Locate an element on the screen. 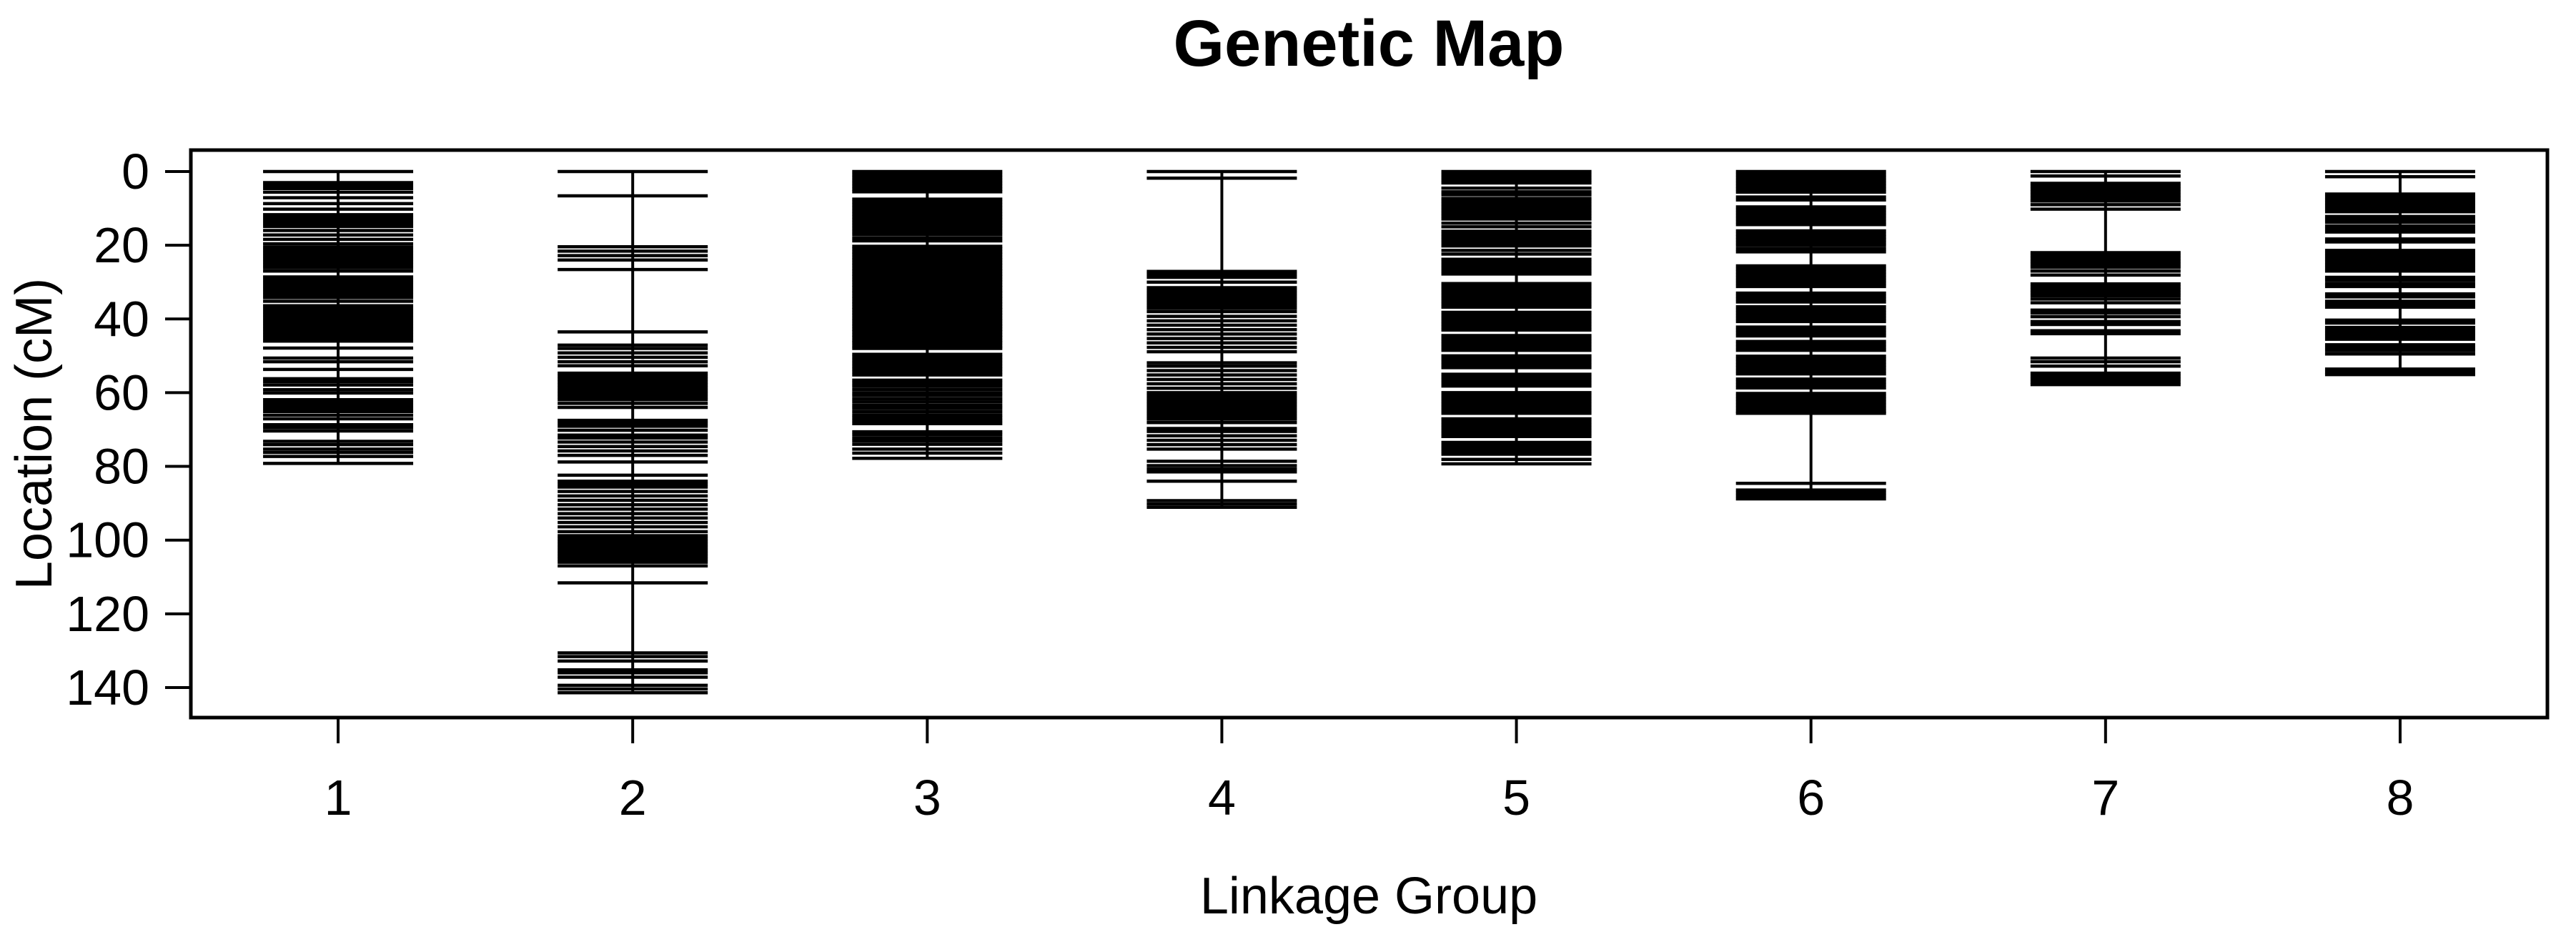  x-axis-tick-6: 6 is located at coordinates (1811, 771).